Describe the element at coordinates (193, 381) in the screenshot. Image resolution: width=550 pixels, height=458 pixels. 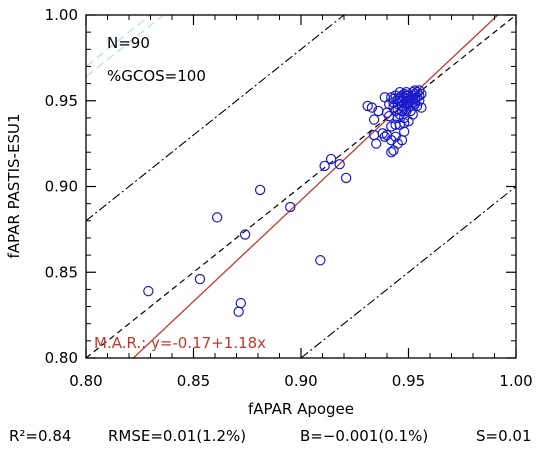
I see `x-tick-label: 0.85` at that location.